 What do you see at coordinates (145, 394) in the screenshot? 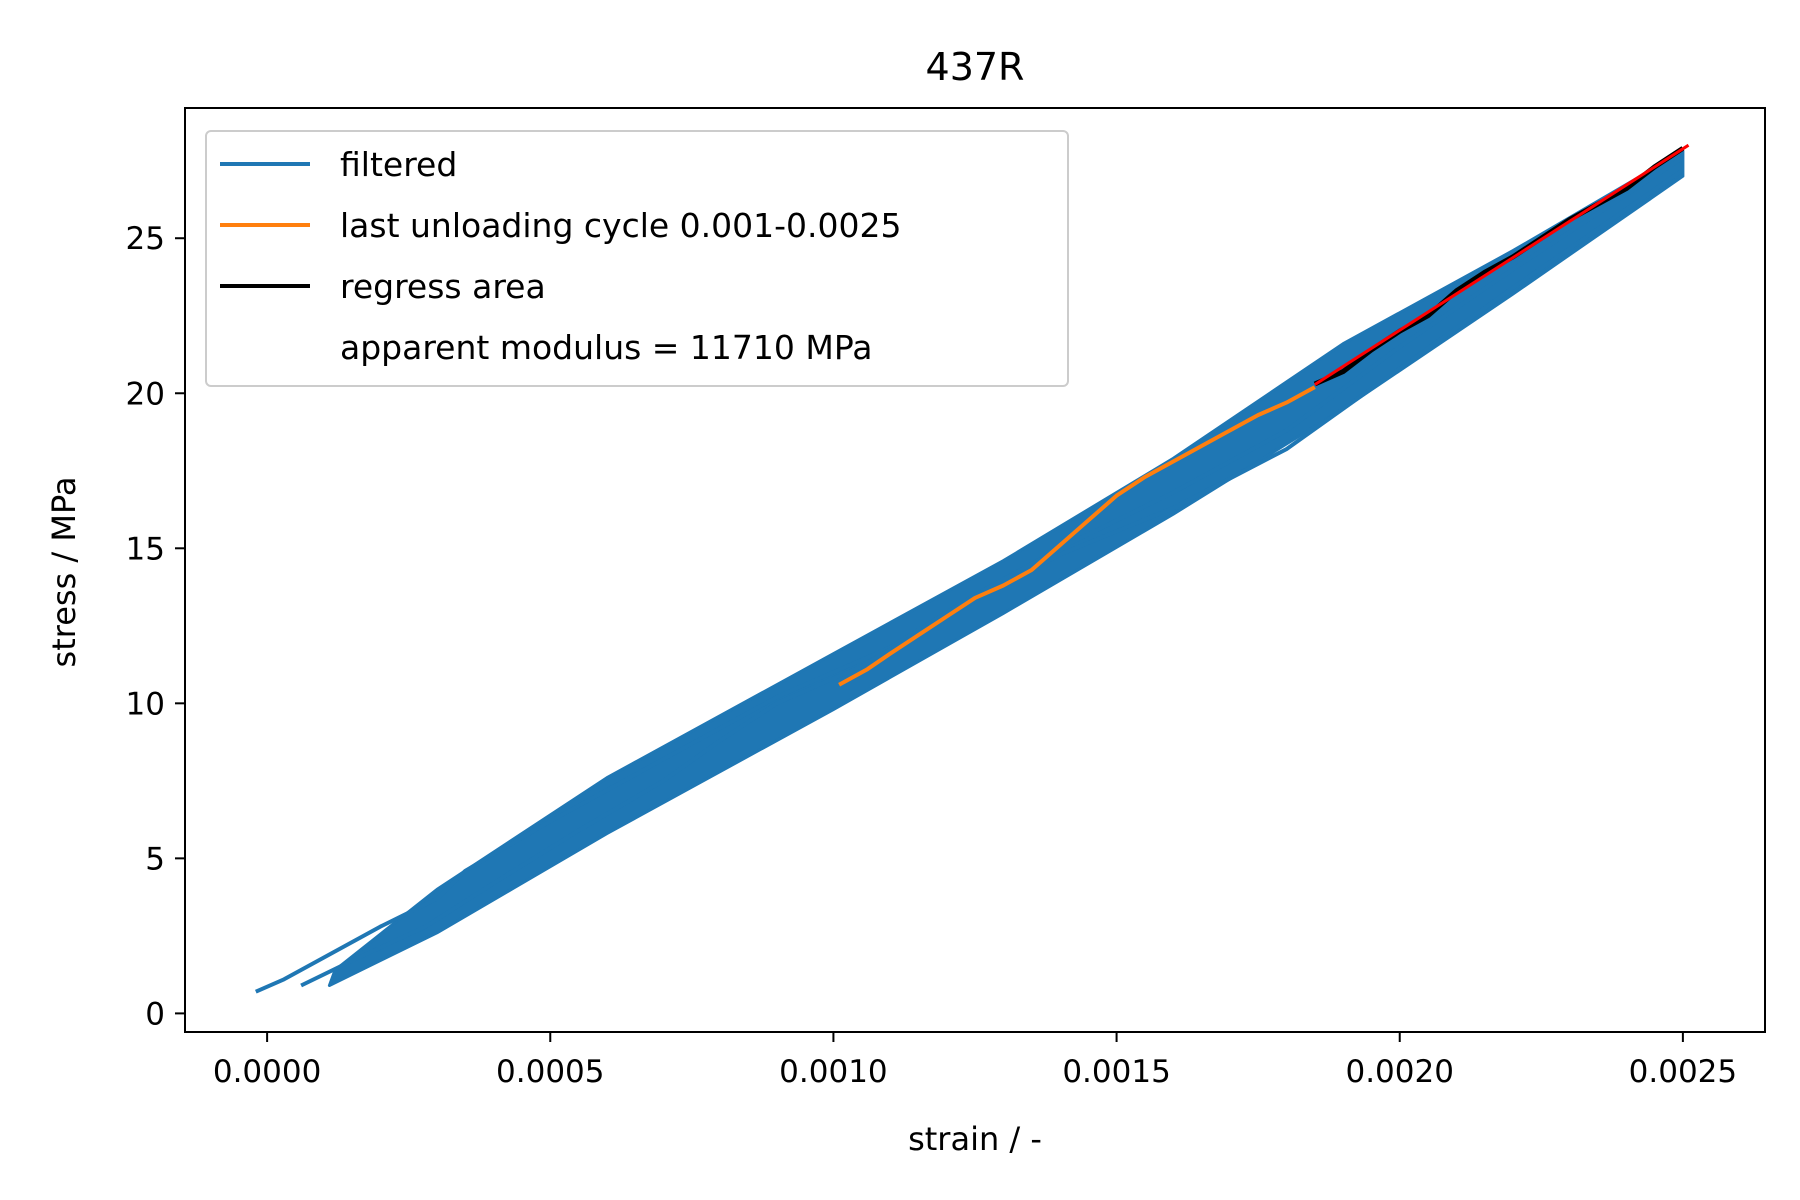
I see `y-tick-label: 20` at bounding box center [145, 394].